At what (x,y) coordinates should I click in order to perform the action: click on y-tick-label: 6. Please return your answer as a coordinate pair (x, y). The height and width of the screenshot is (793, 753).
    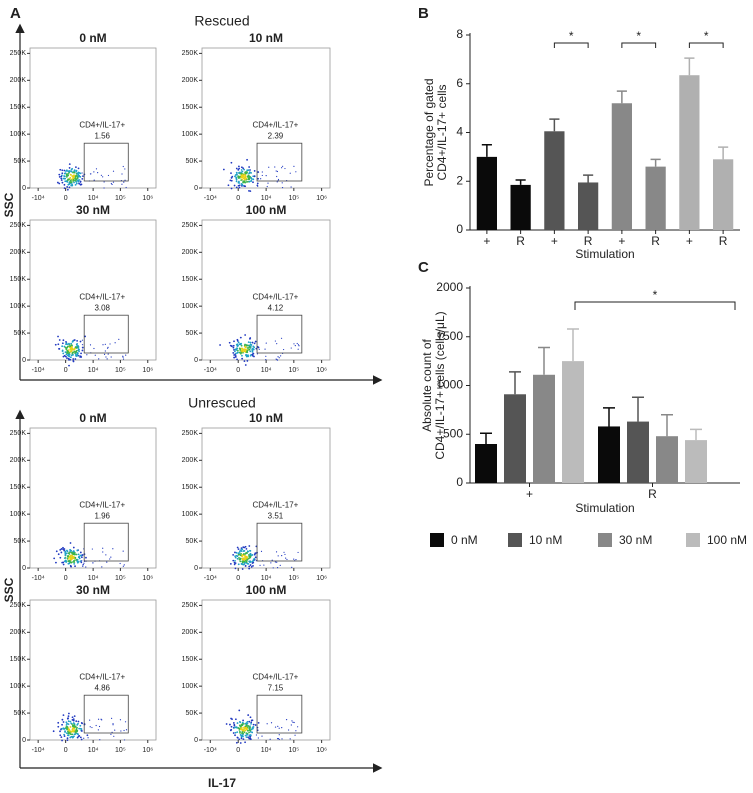
    Looking at the image, I should click on (459, 83).